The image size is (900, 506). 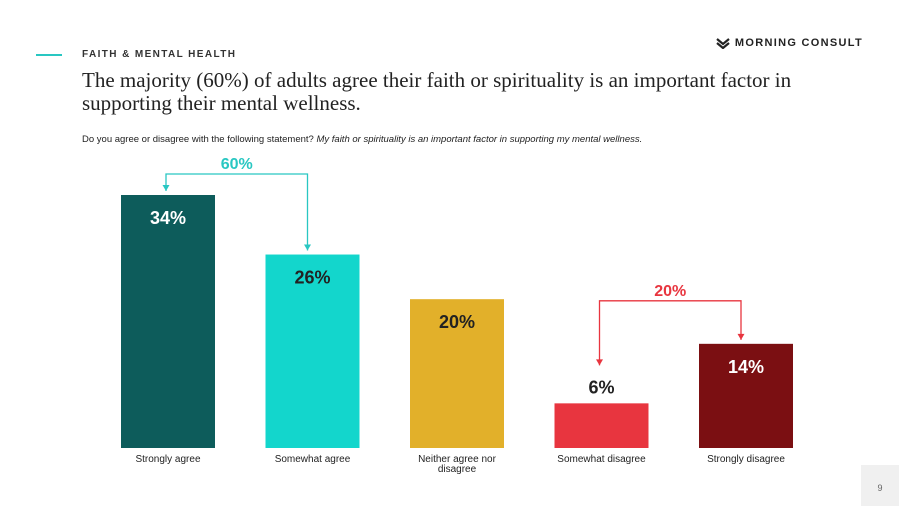 What do you see at coordinates (457, 469) in the screenshot?
I see `category-label-3-line-2: disagree` at bounding box center [457, 469].